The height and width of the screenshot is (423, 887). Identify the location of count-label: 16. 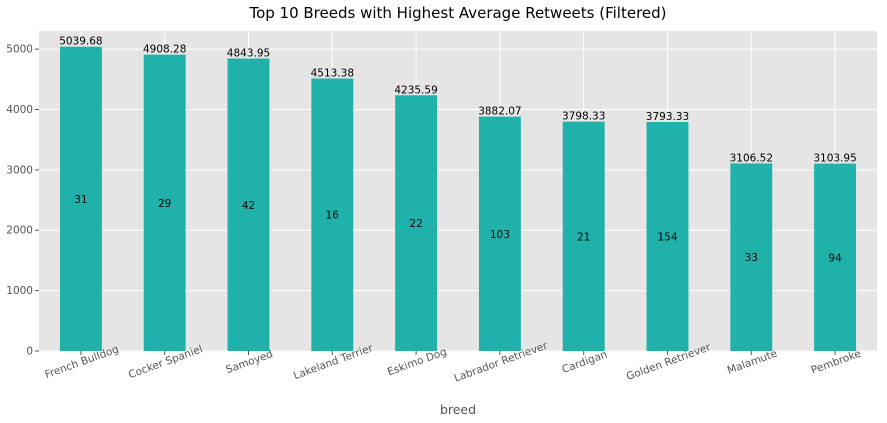
(333, 216).